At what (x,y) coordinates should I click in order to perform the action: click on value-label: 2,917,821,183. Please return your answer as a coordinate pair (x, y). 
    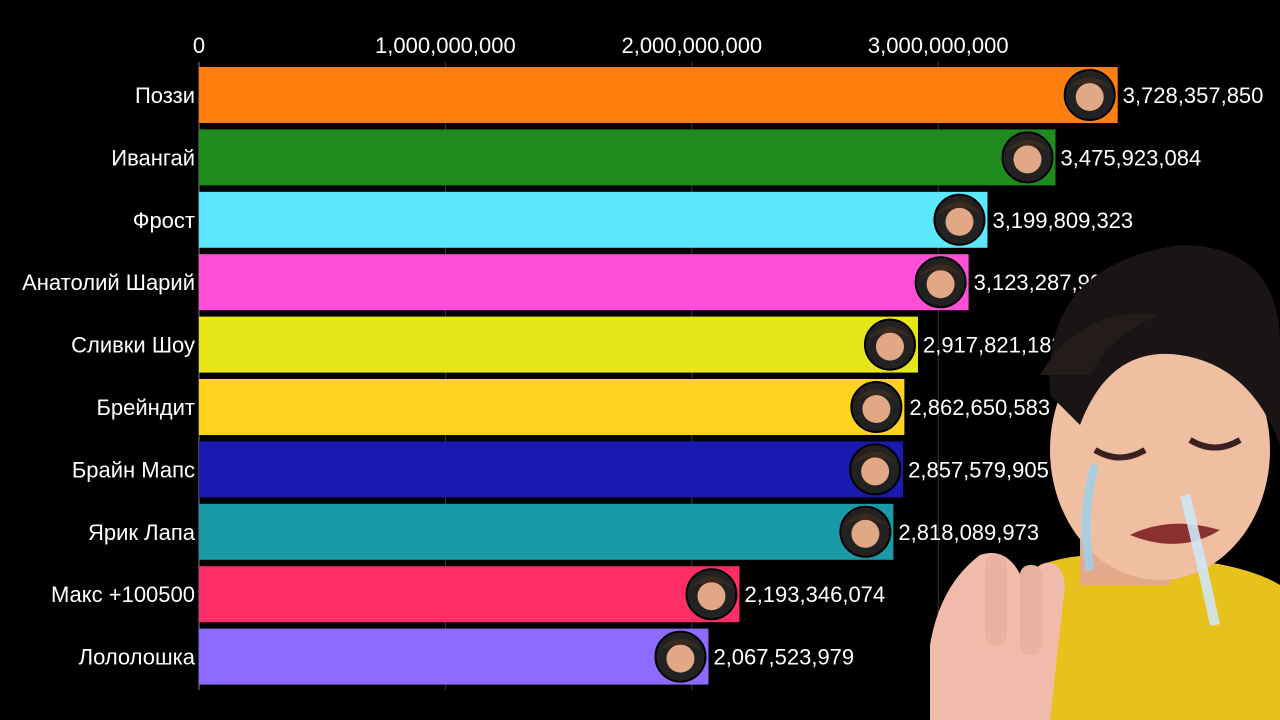
    Looking at the image, I should click on (993, 345).